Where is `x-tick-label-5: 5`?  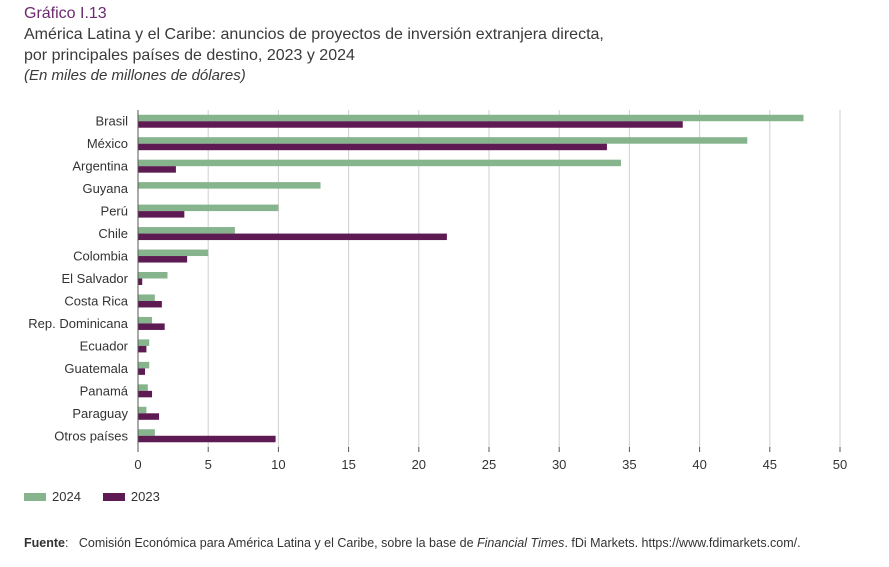
x-tick-label-5: 5 is located at coordinates (208, 464).